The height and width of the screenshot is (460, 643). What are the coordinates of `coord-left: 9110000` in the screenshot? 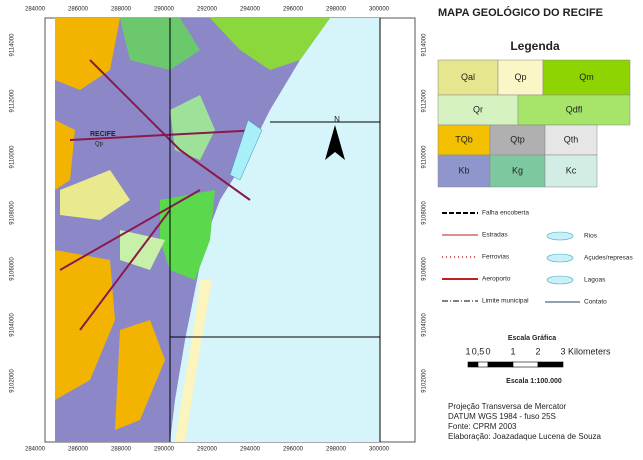 It's located at (13, 157).